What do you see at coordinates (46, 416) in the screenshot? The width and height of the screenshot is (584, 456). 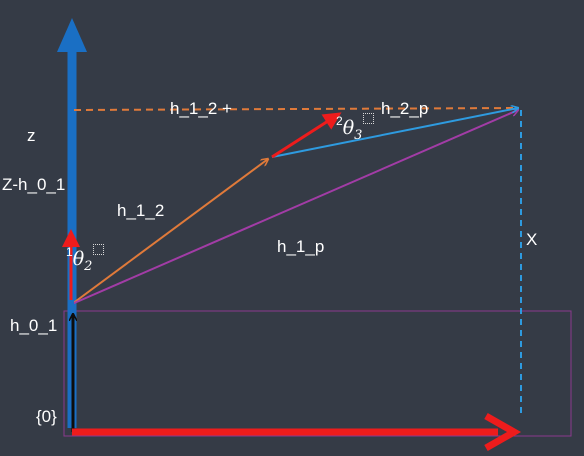 I see `label-frame-0: {0}` at bounding box center [46, 416].